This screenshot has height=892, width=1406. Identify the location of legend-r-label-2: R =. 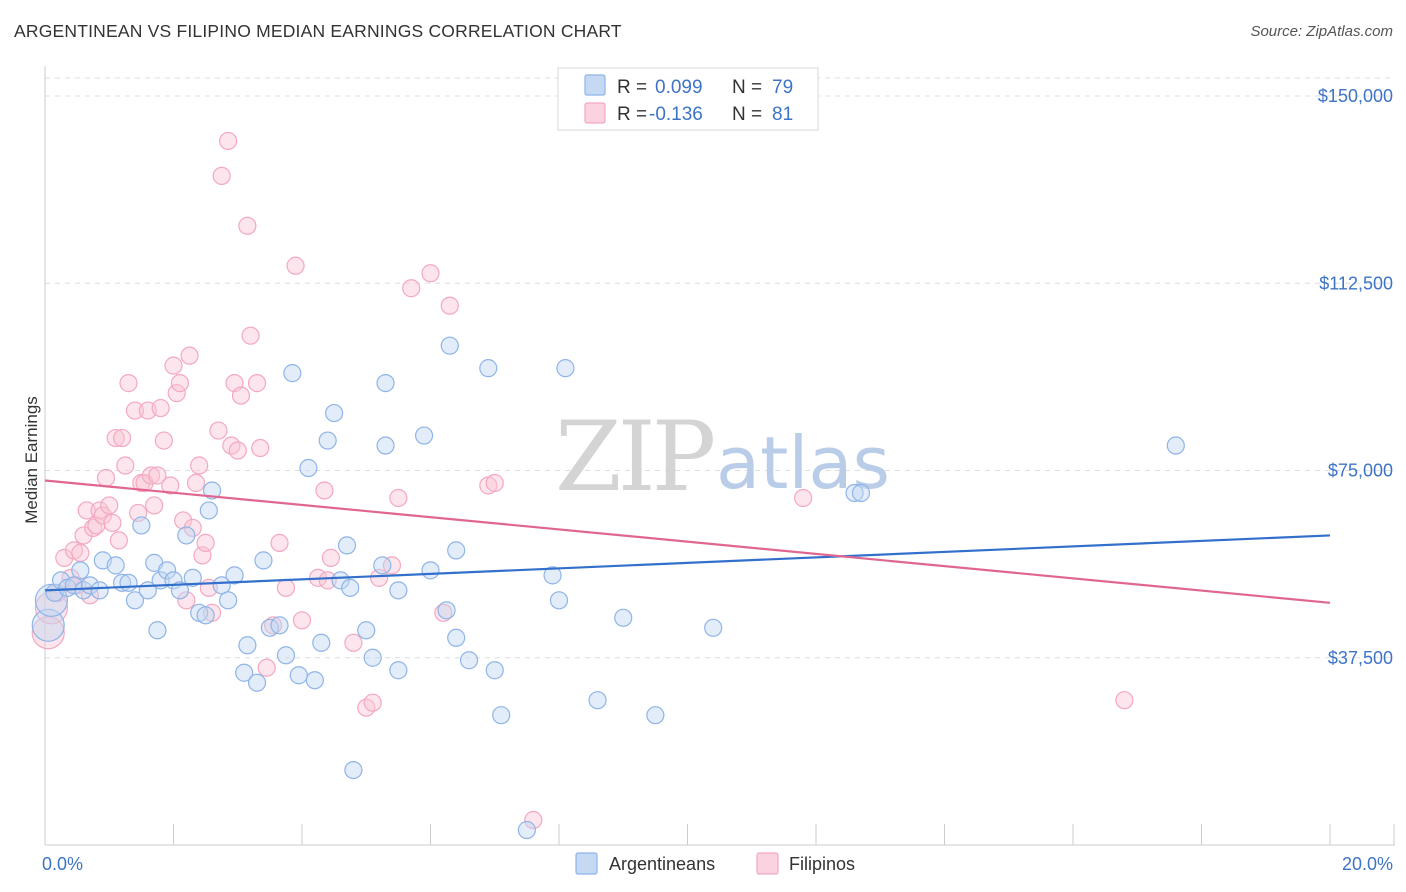
(632, 114).